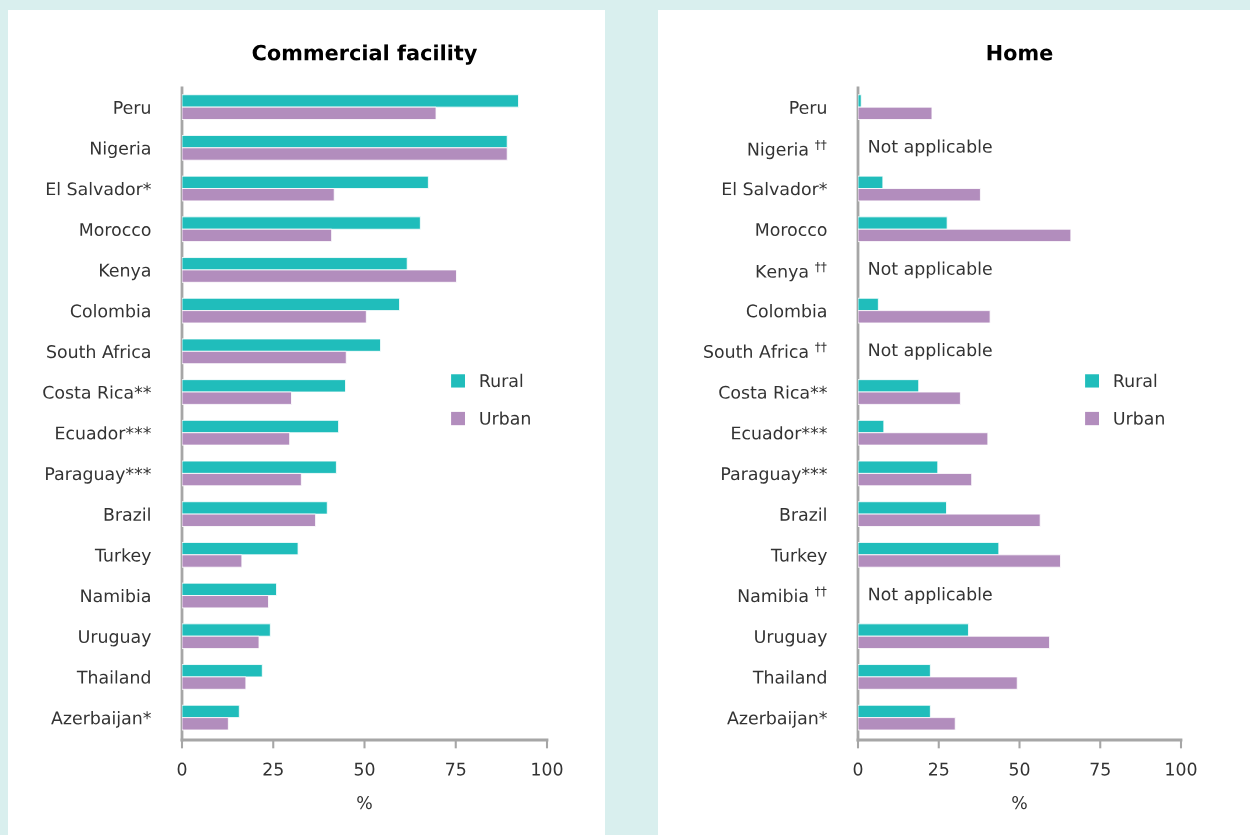 This screenshot has height=835, width=1250. Describe the element at coordinates (98, 351) in the screenshot. I see `y-tick-label: South Africa` at that location.